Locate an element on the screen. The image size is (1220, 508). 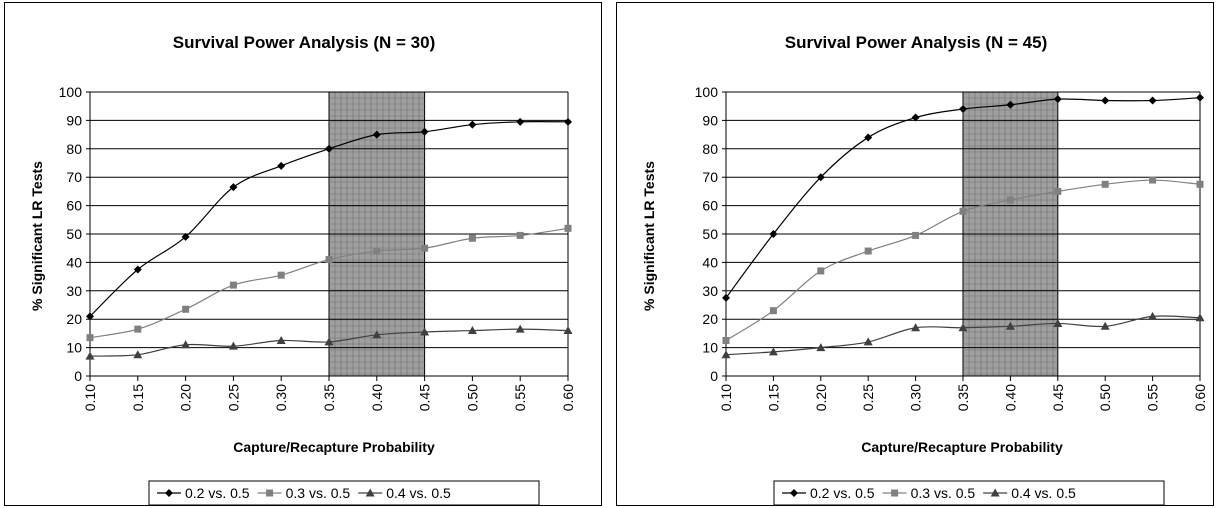
x-tick-label: 0.60 is located at coordinates (568, 397).